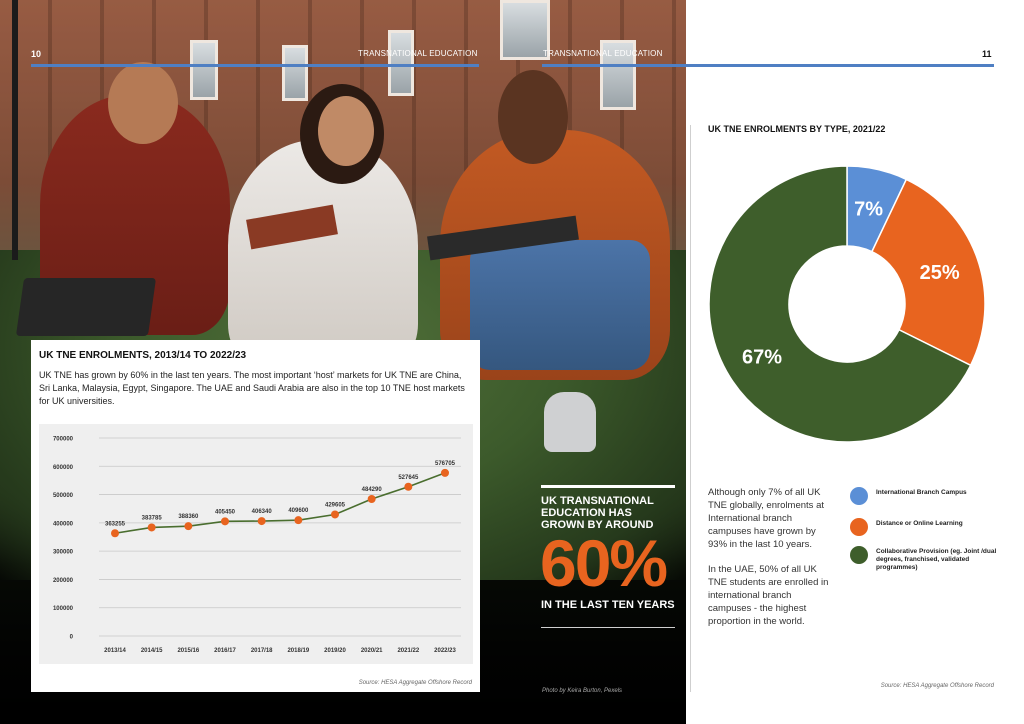 The height and width of the screenshot is (724, 1024). I want to click on x-tick-label: 2022/23, so click(445, 651).